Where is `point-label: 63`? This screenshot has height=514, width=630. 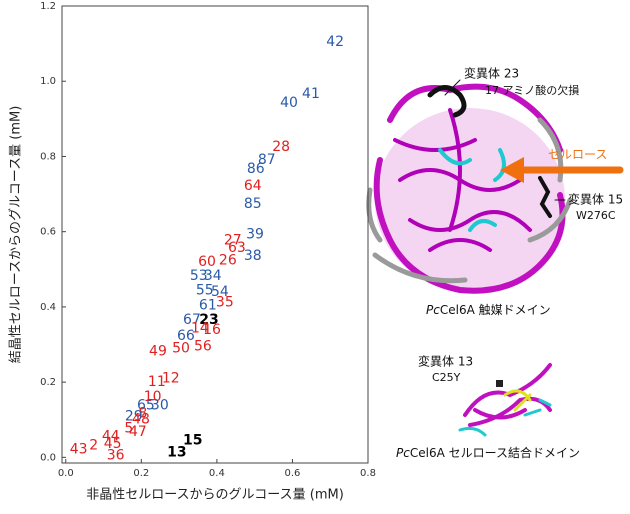 point-label: 63 is located at coordinates (237, 248).